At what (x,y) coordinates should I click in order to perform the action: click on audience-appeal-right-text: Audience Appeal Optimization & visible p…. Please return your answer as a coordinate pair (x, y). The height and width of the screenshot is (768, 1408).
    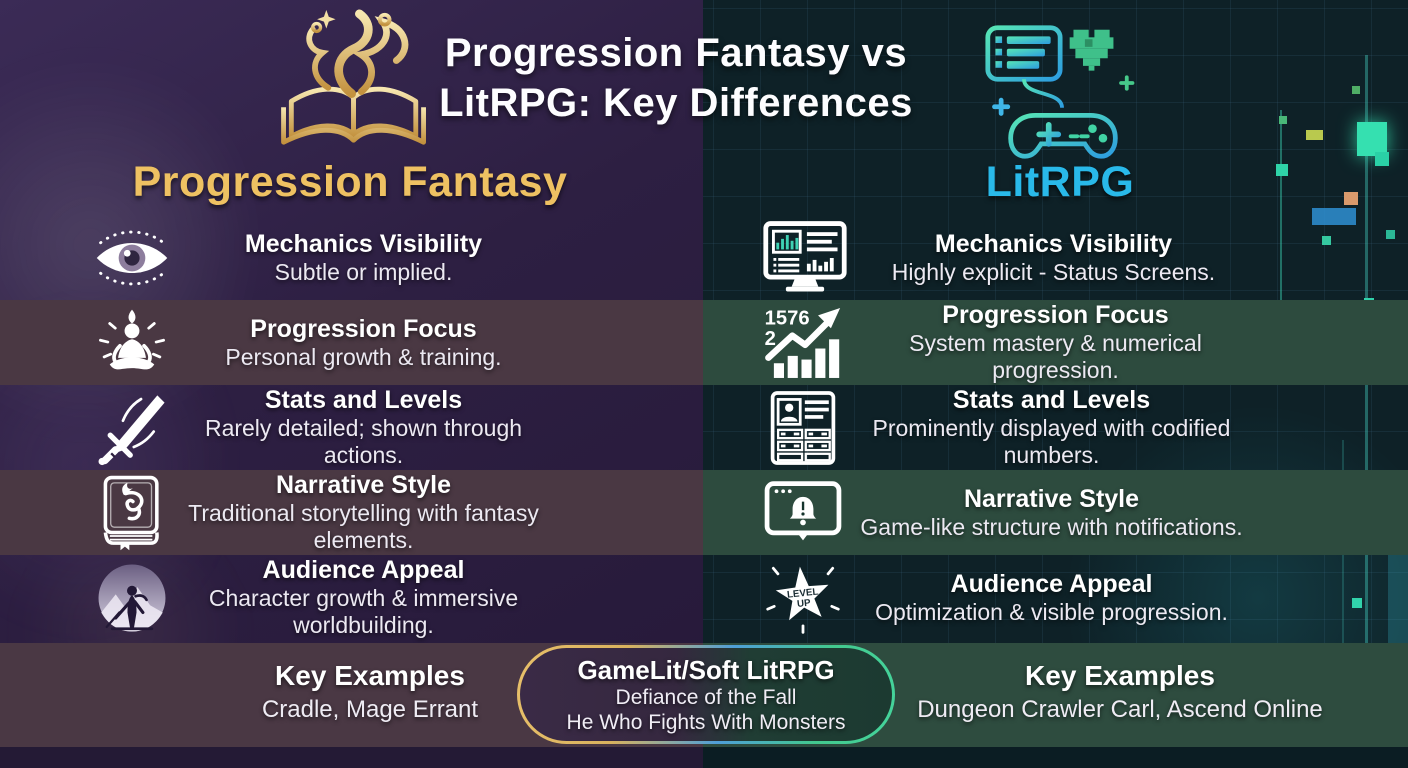
    Looking at the image, I should click on (1126, 598).